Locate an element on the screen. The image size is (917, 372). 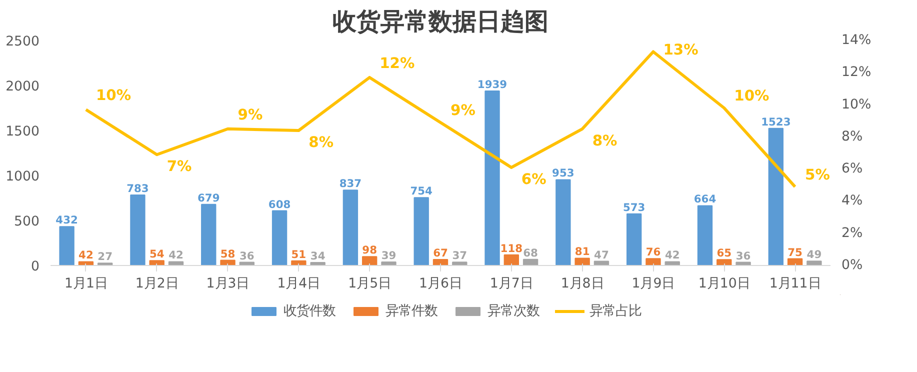
x-tick-label: 1月11日 is located at coordinates (795, 284).